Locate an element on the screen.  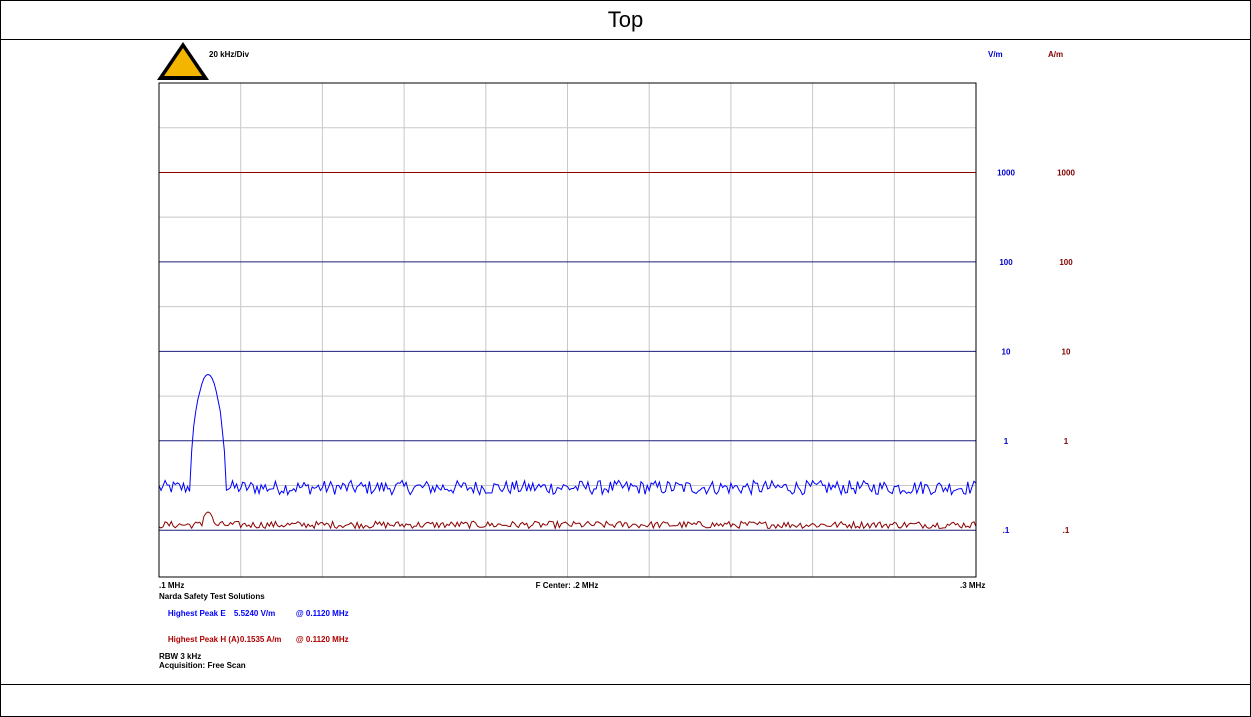
y-label-h-1: 1 is located at coordinates (1066, 441).